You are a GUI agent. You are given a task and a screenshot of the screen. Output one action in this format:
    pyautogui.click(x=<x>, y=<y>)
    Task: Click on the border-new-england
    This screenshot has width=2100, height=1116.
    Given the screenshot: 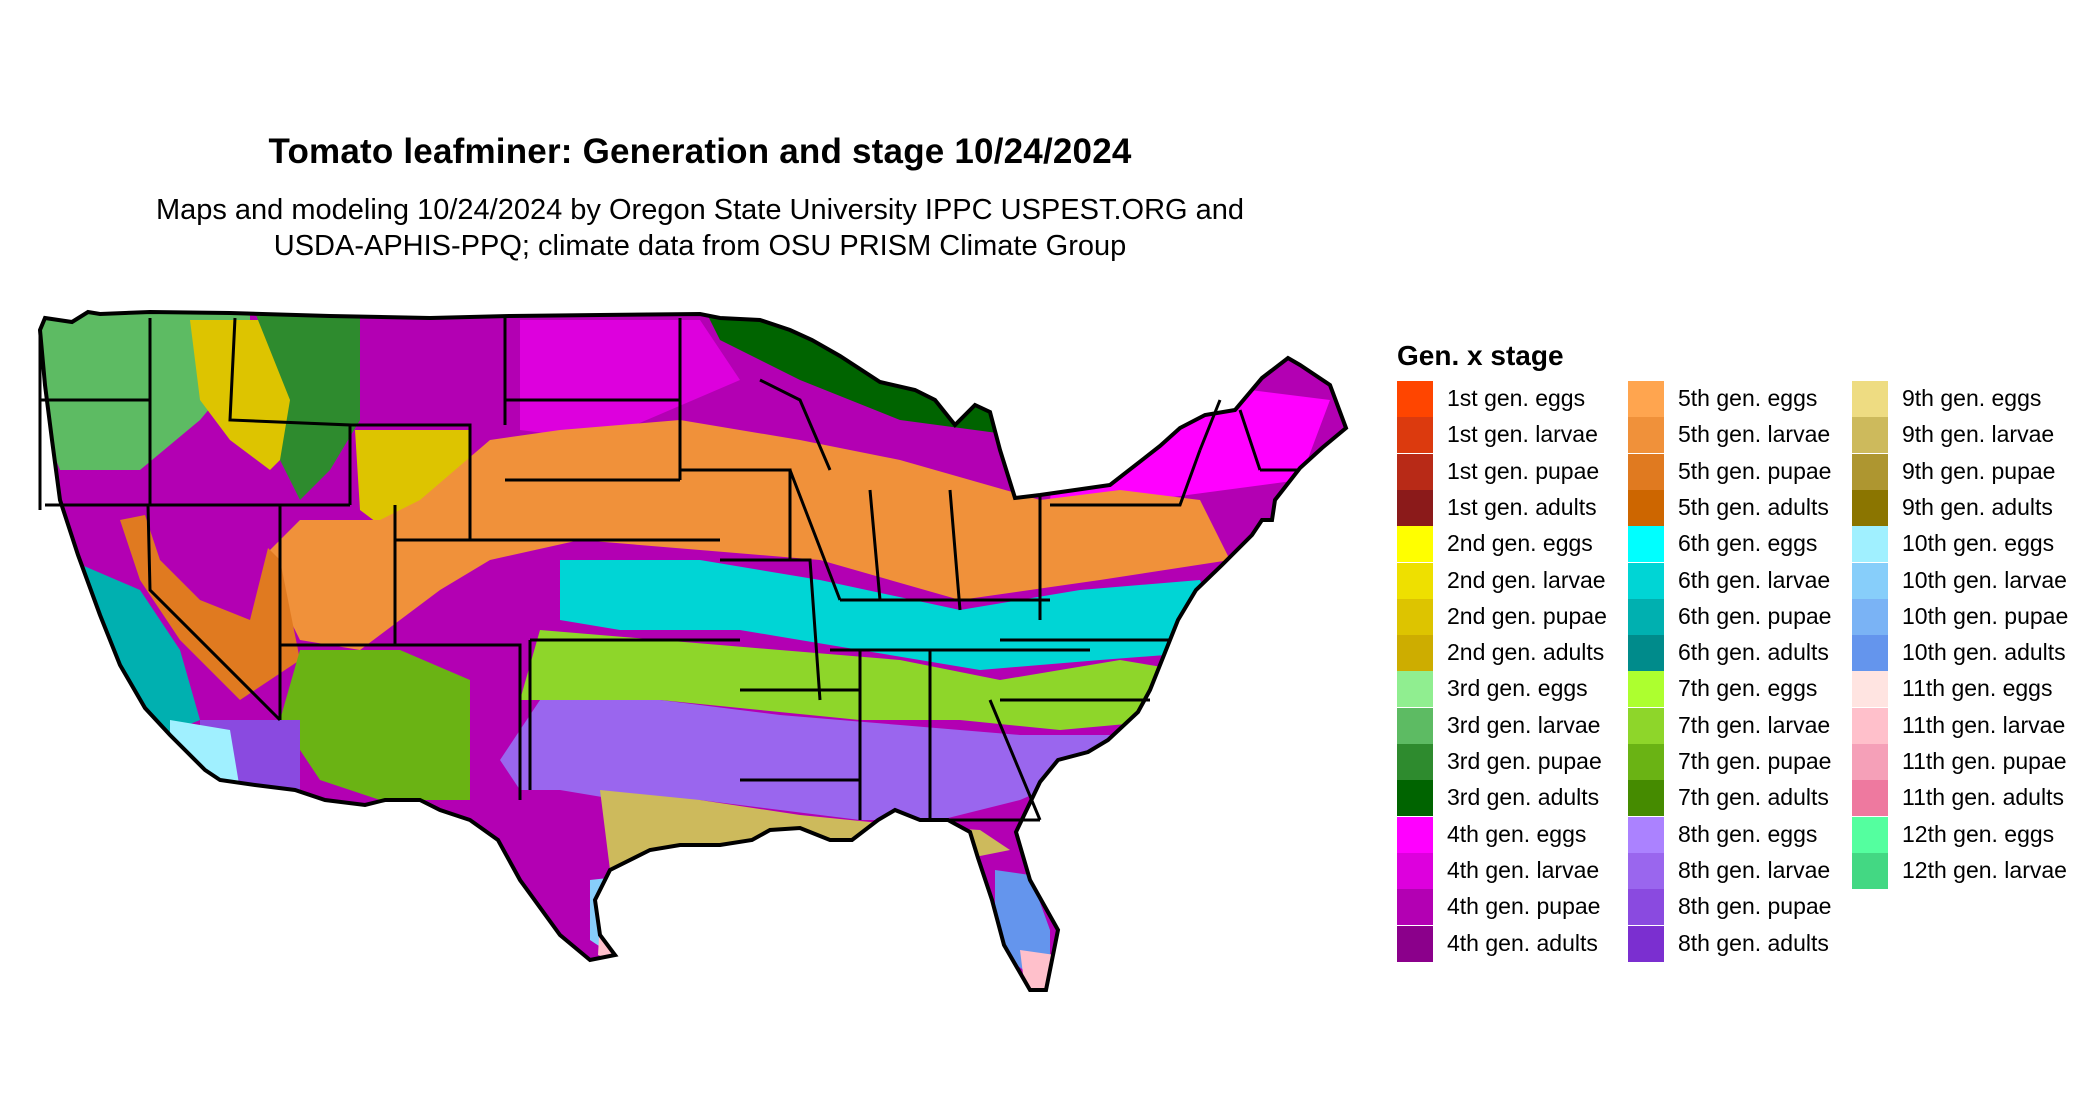 What is the action you would take?
    pyautogui.click(x=1249, y=435)
    